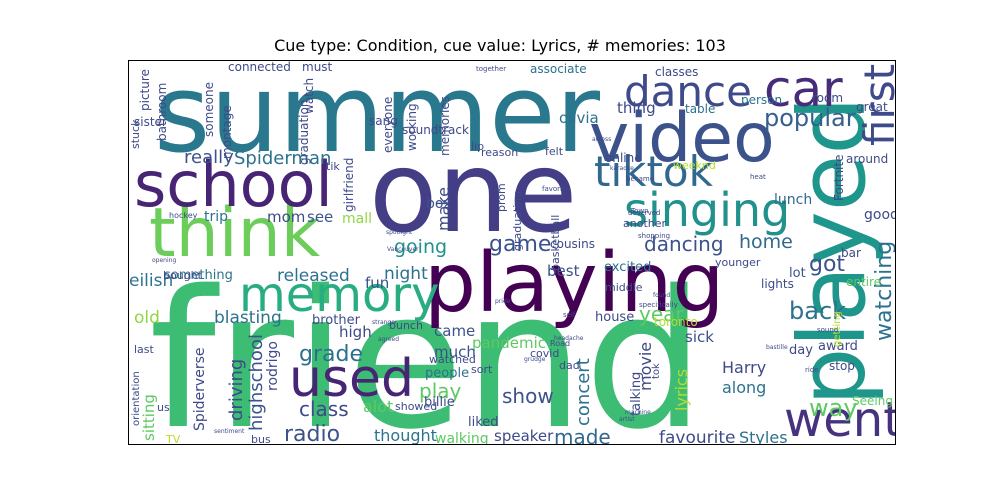 The height and width of the screenshot is (500, 1000). Describe the element at coordinates (439, 402) in the screenshot. I see `word-billie: billie` at that location.